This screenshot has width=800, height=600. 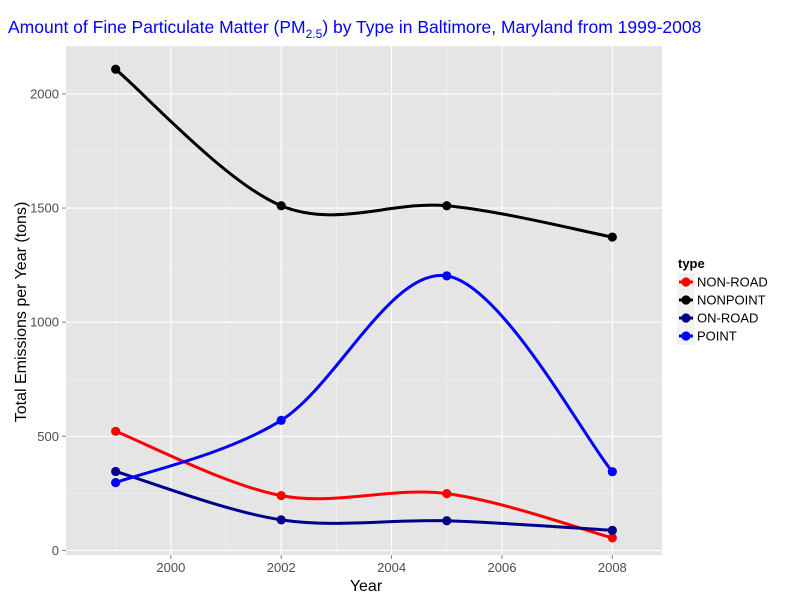 What do you see at coordinates (364, 500) in the screenshot?
I see `series-line-on-road` at bounding box center [364, 500].